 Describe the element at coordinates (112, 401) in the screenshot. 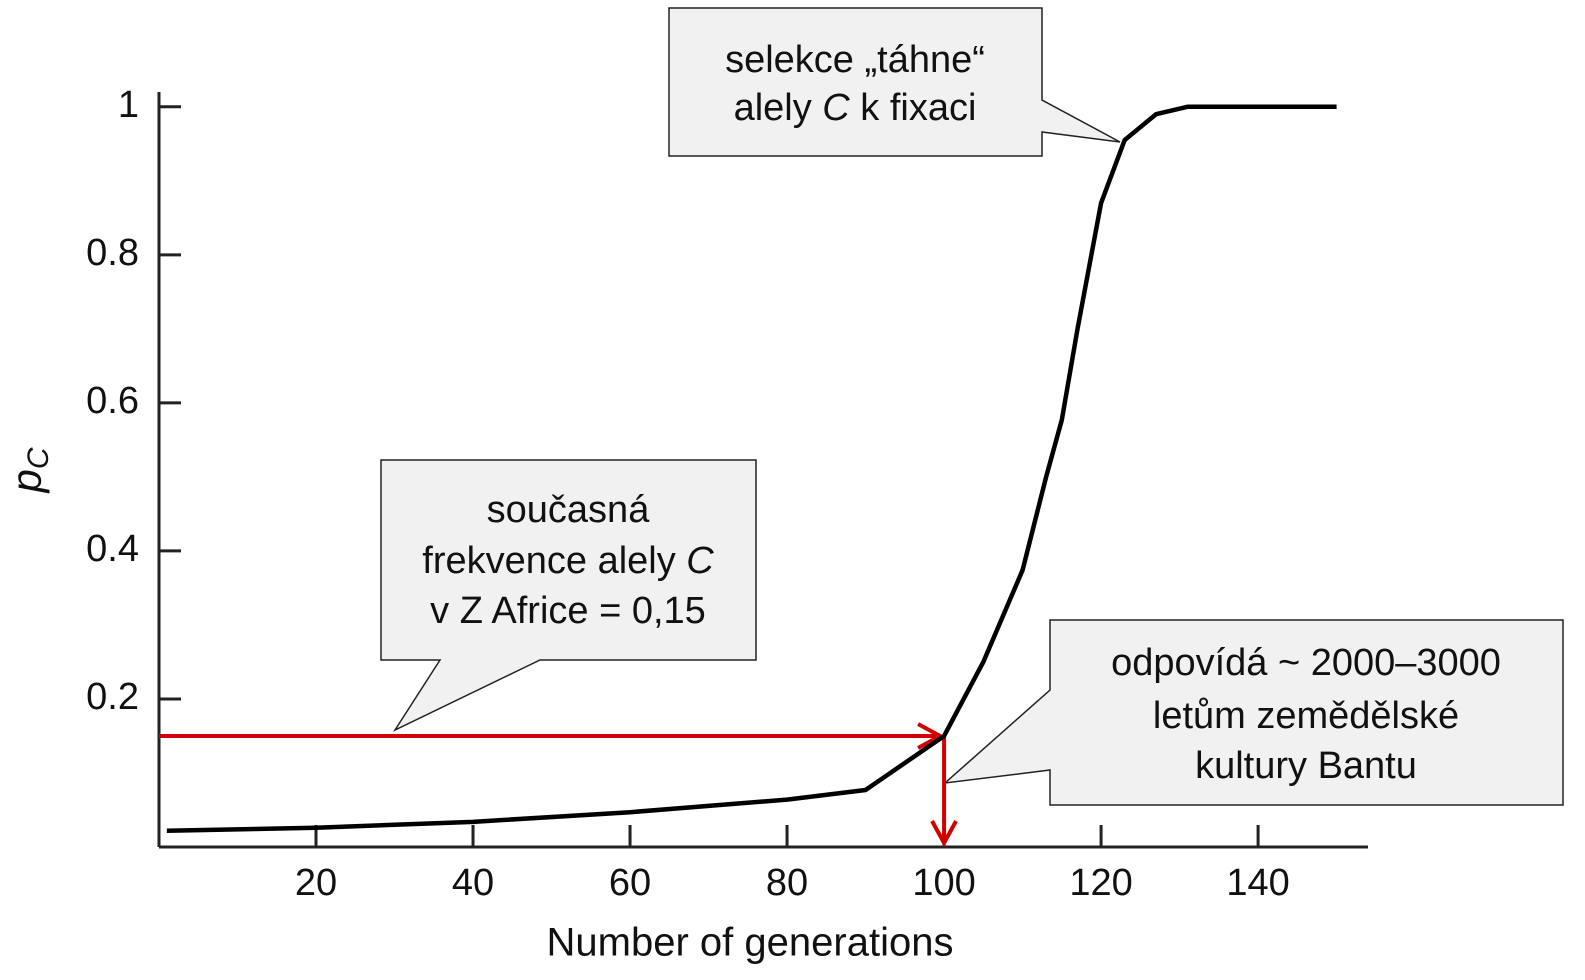

I see `y-tick-label: 0.6` at that location.